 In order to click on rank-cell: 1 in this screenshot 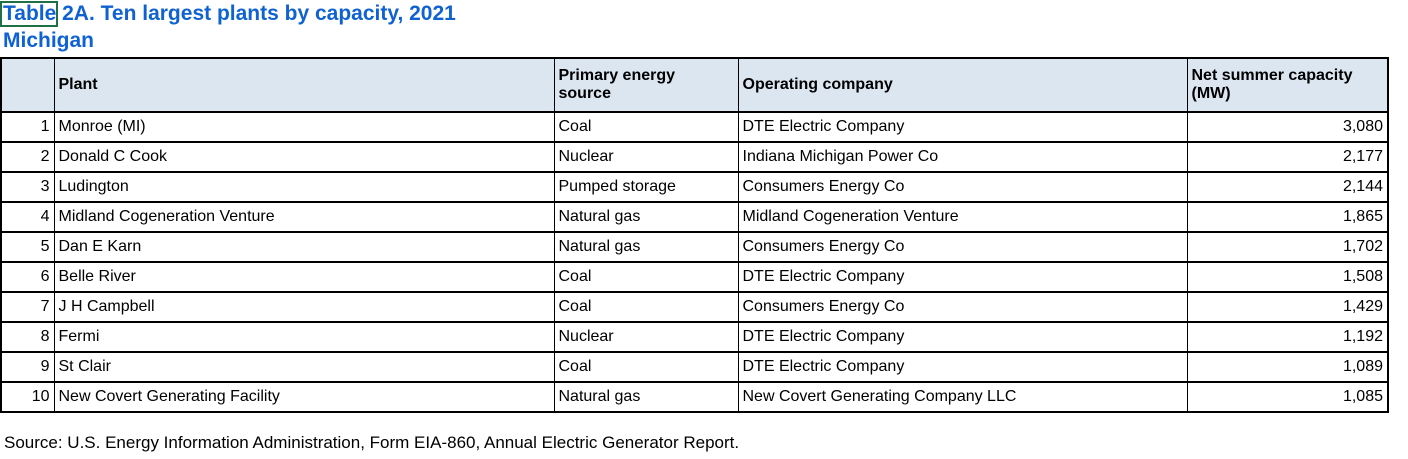, I will do `click(27, 127)`.